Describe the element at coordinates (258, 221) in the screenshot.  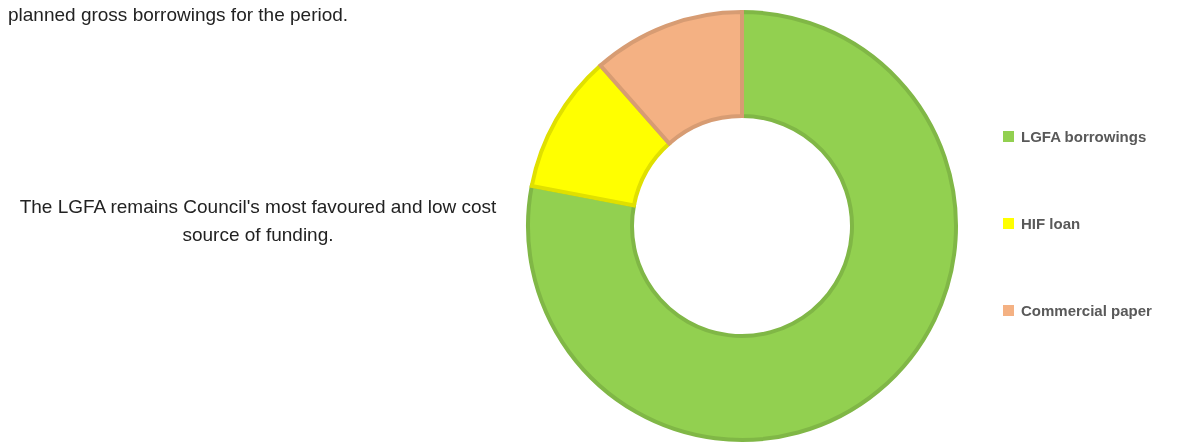
I see `text: The LGFA remains Council's most favoured and low cost source of funding.` at that location.